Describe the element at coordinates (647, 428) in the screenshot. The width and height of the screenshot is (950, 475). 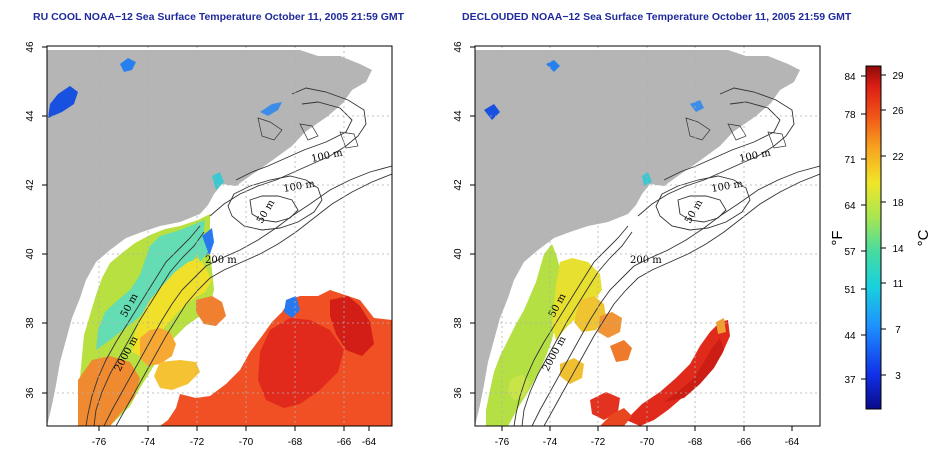
I see `right-x-ticks` at that location.